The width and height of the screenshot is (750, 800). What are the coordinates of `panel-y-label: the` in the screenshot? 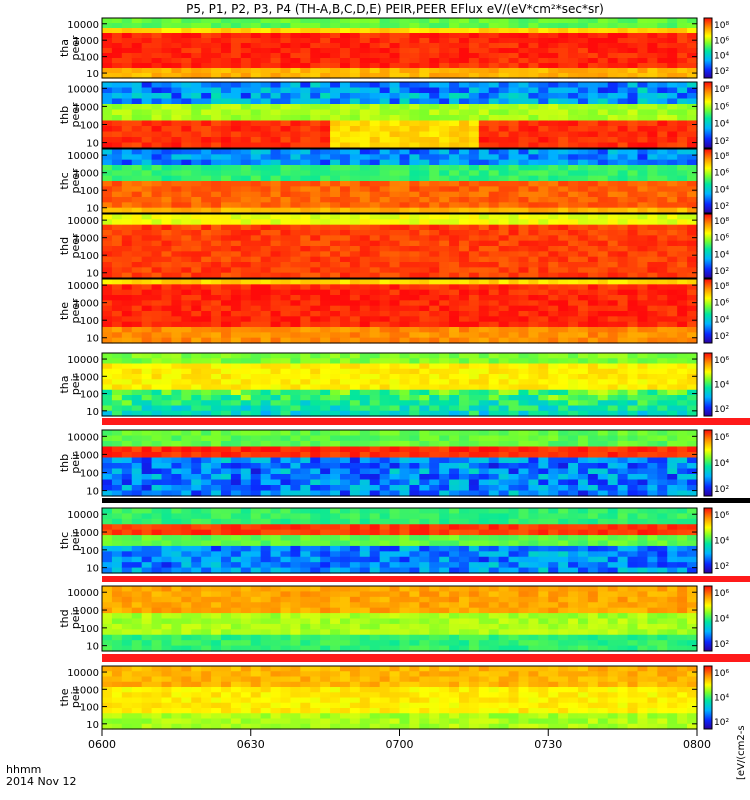 It's located at (64, 311).